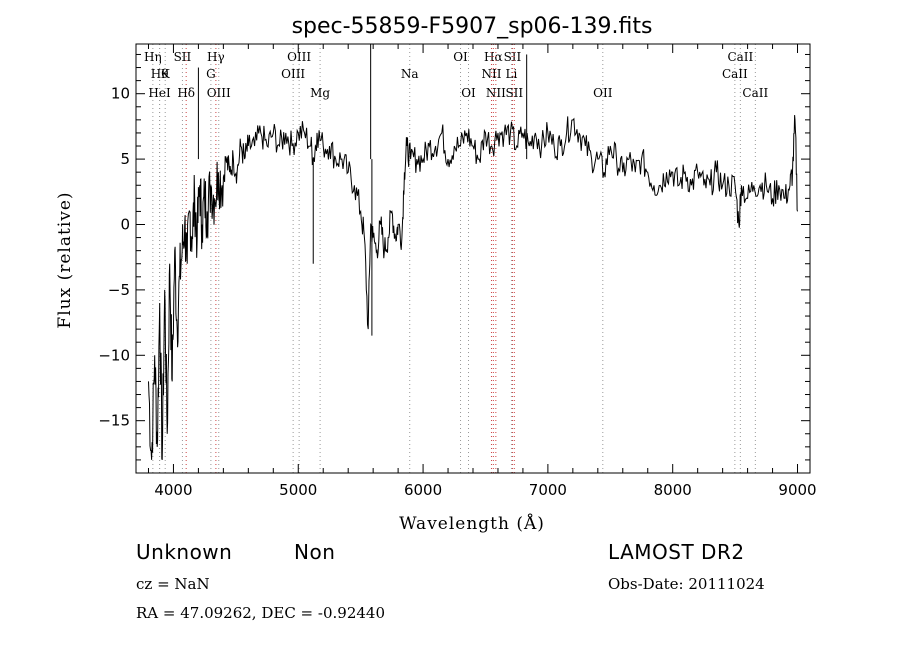 The image size is (900, 650). I want to click on line-marker-label: K, so click(166, 74).